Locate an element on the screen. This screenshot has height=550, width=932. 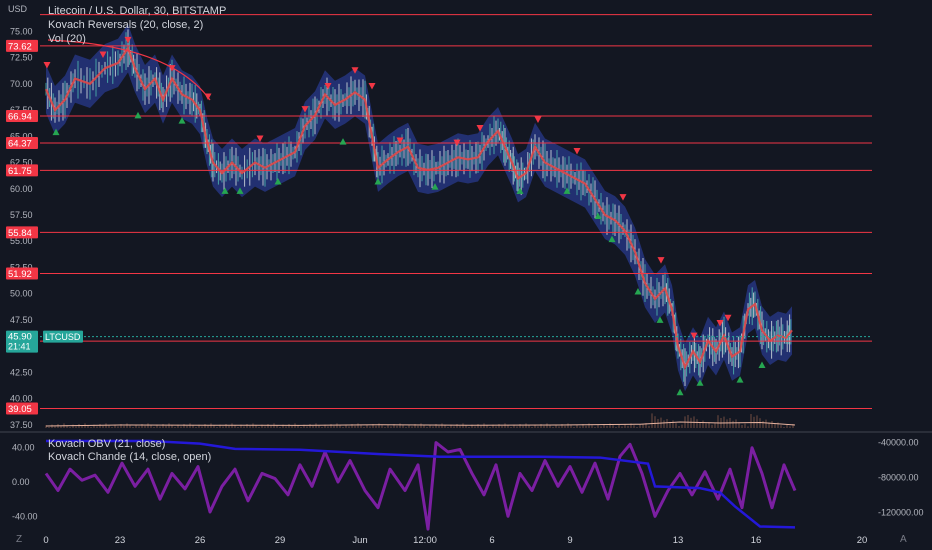
obv-line is located at coordinates (421, 484).